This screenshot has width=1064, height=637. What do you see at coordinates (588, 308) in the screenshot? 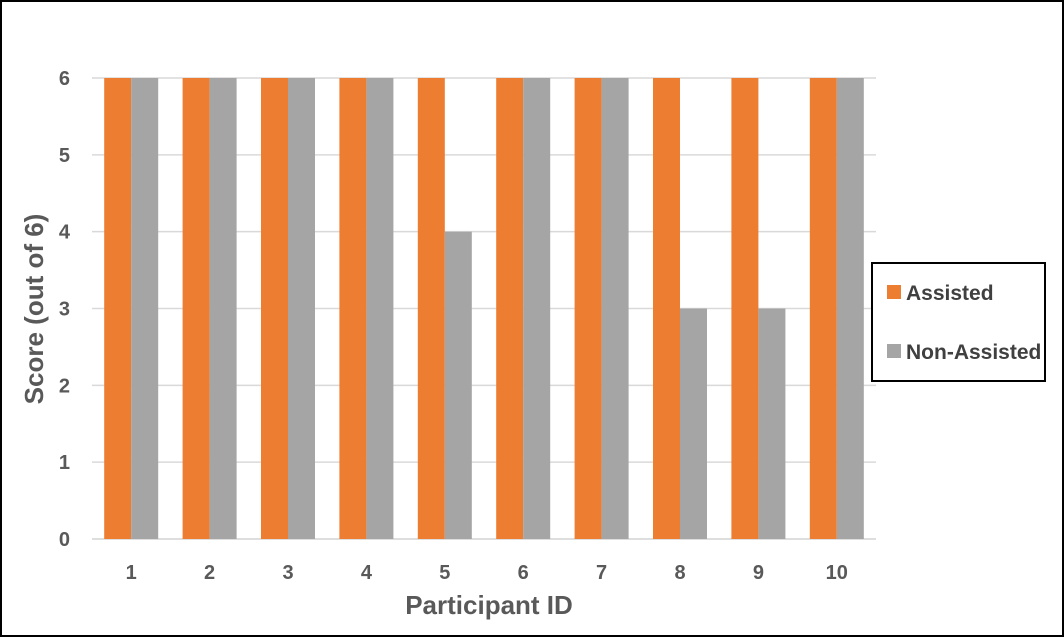
I see `bar-assisted-p7` at bounding box center [588, 308].